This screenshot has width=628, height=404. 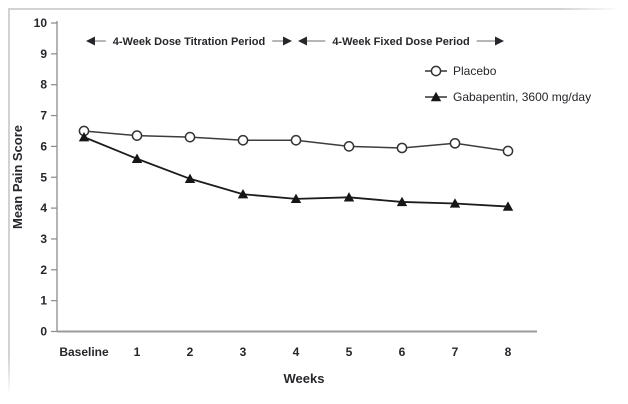 I want to click on period-annotation: 4-Week Dose Titration Period, so click(x=189, y=42).